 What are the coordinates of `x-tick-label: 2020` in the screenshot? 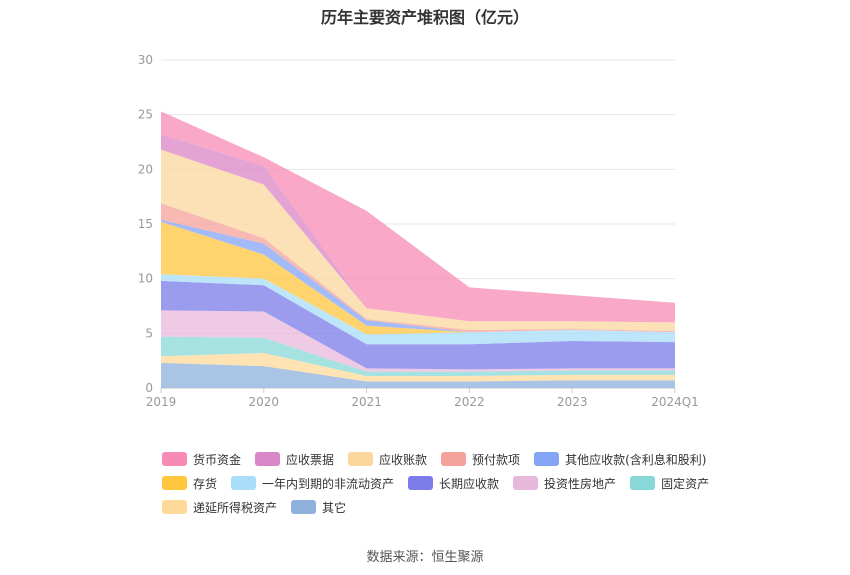 It's located at (264, 402).